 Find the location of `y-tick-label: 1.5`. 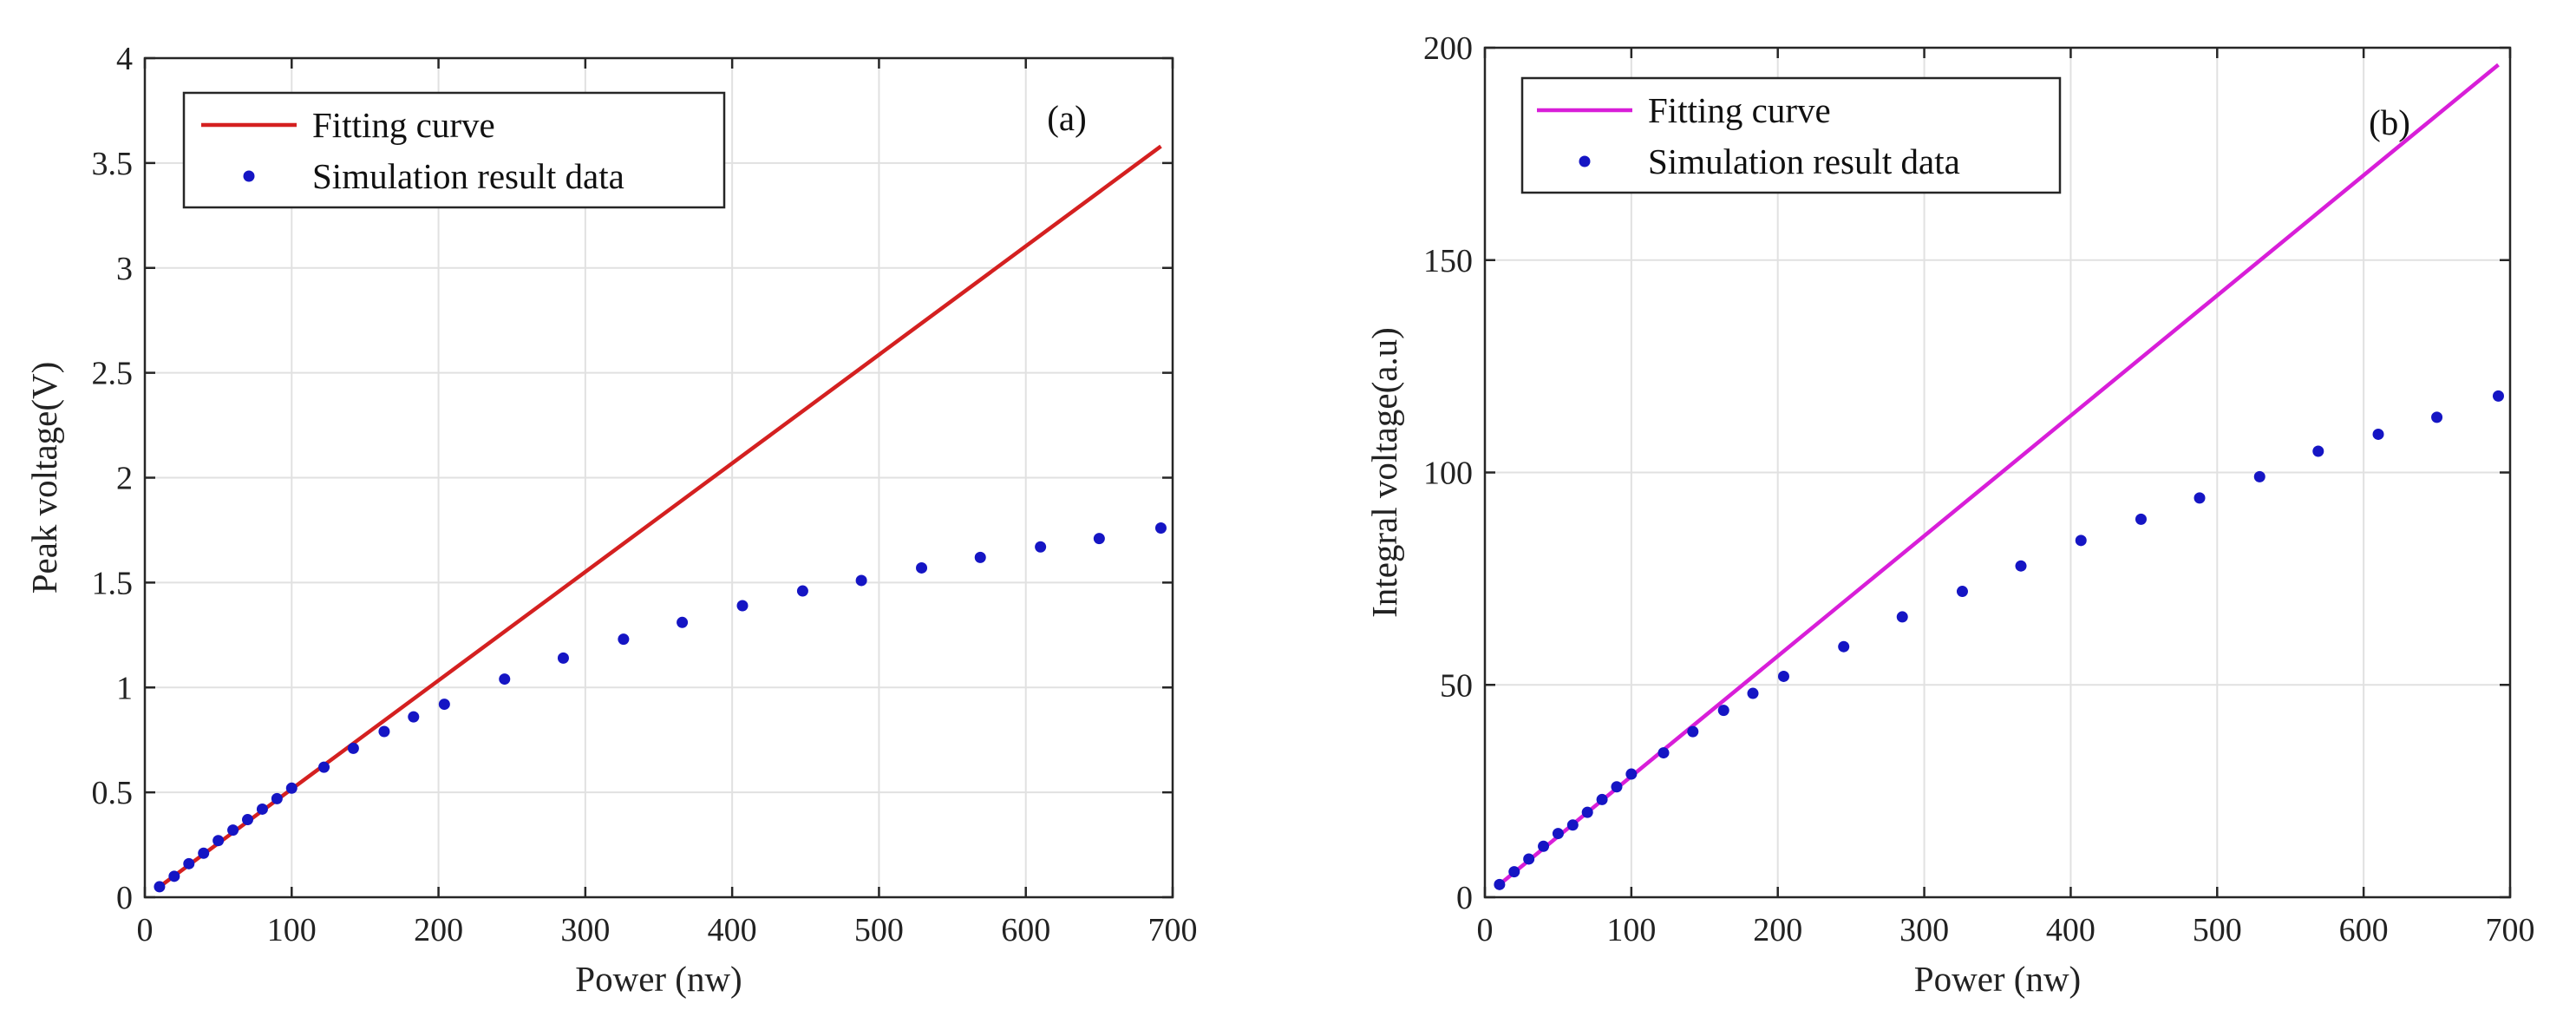

y-tick-label: 1.5 is located at coordinates (113, 583).